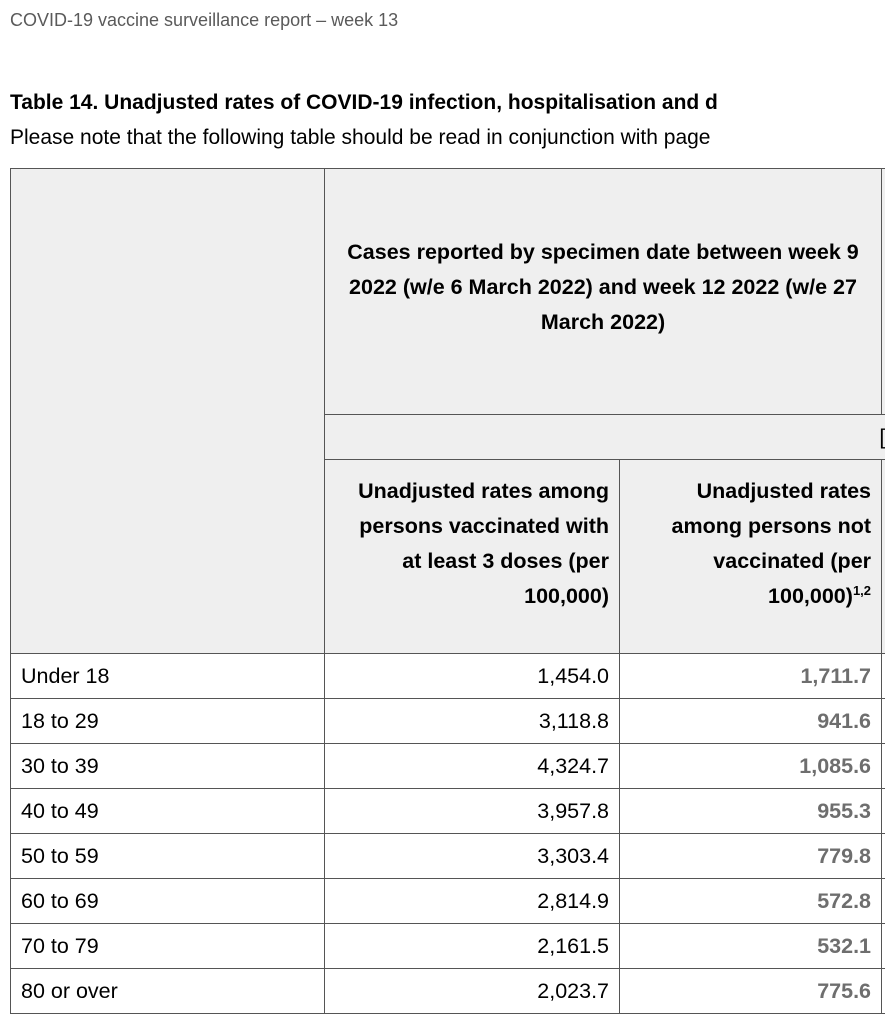 The width and height of the screenshot is (885, 1024). Describe the element at coordinates (750, 676) in the screenshot. I see `unvaccinated-rate-cell: 1,711.7` at that location.